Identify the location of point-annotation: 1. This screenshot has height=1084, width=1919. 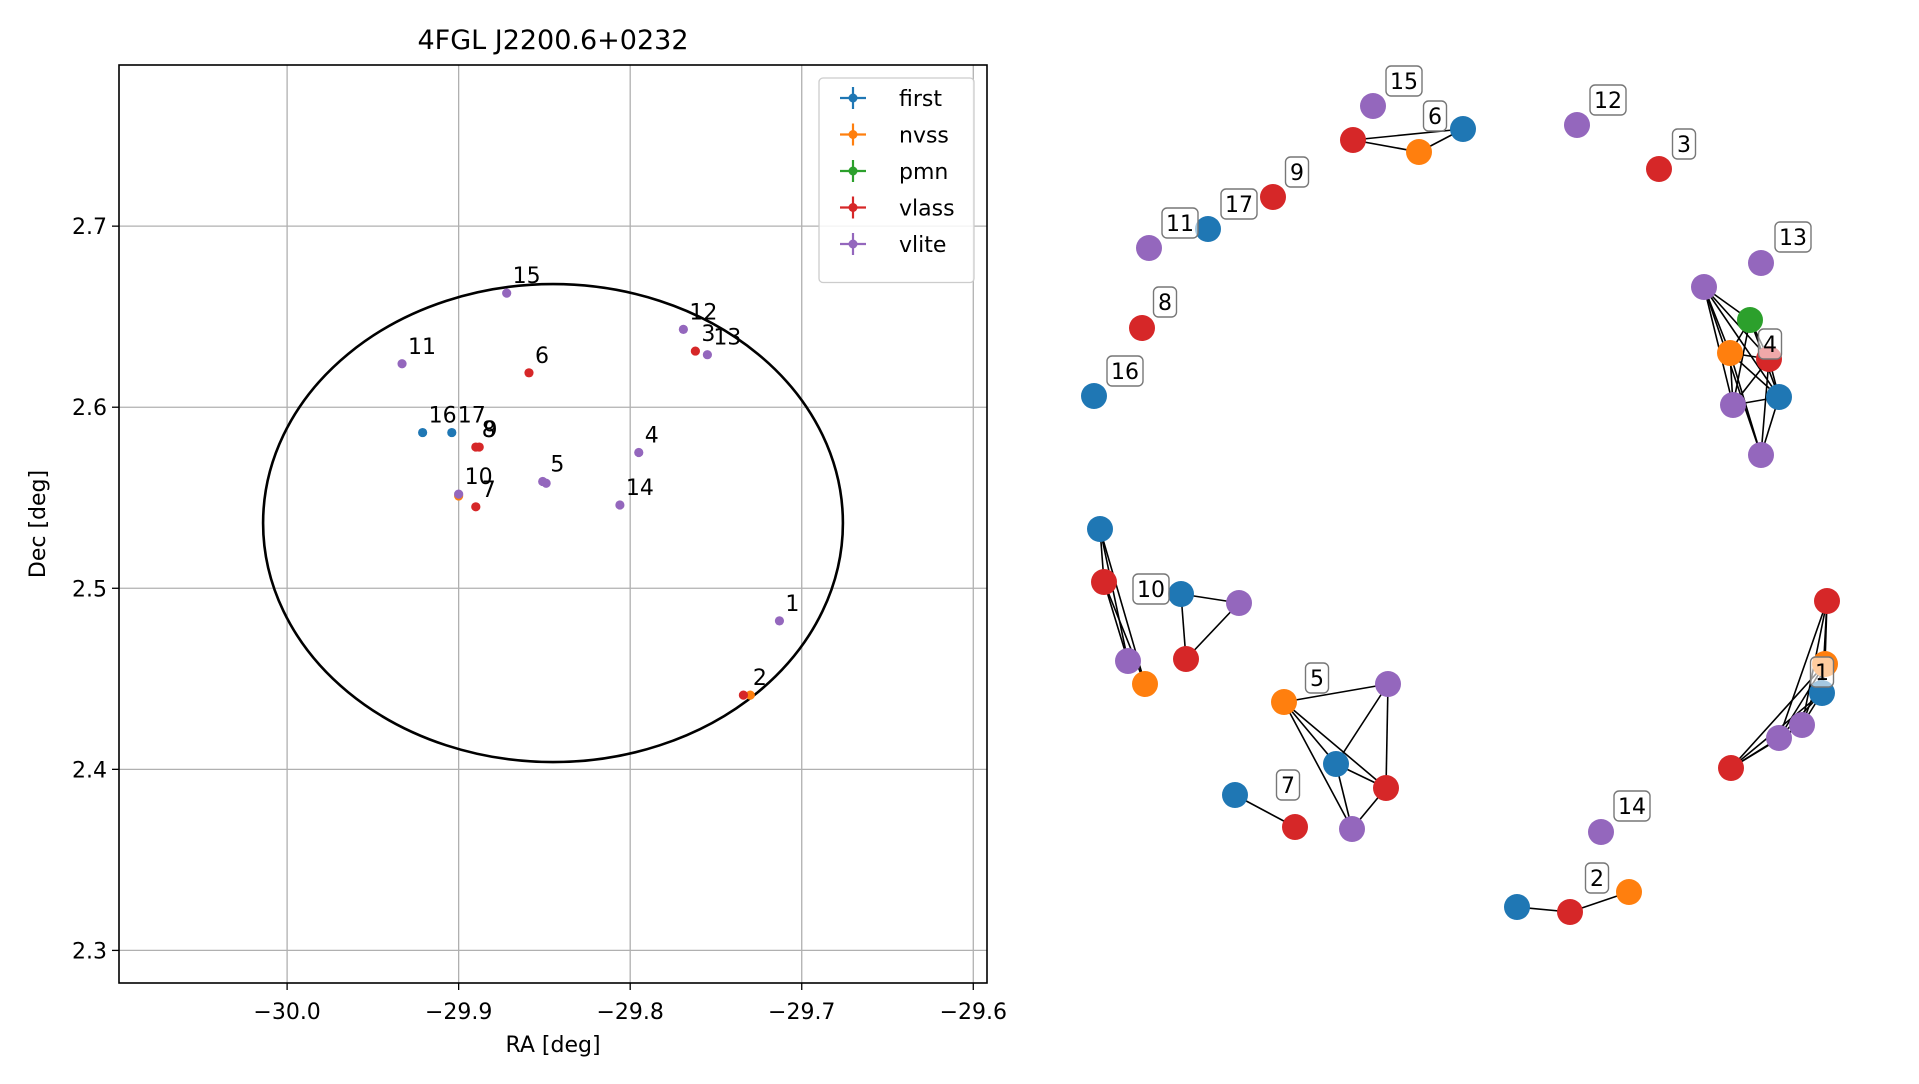
(792, 604).